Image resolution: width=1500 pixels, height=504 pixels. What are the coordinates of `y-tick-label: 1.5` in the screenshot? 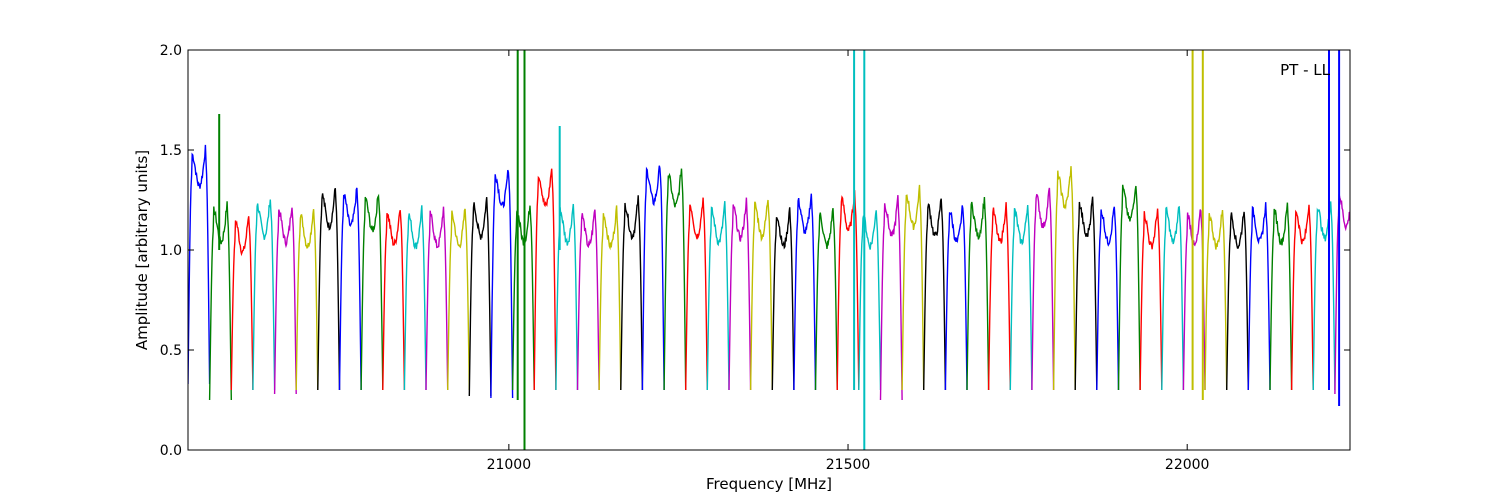 It's located at (171, 151).